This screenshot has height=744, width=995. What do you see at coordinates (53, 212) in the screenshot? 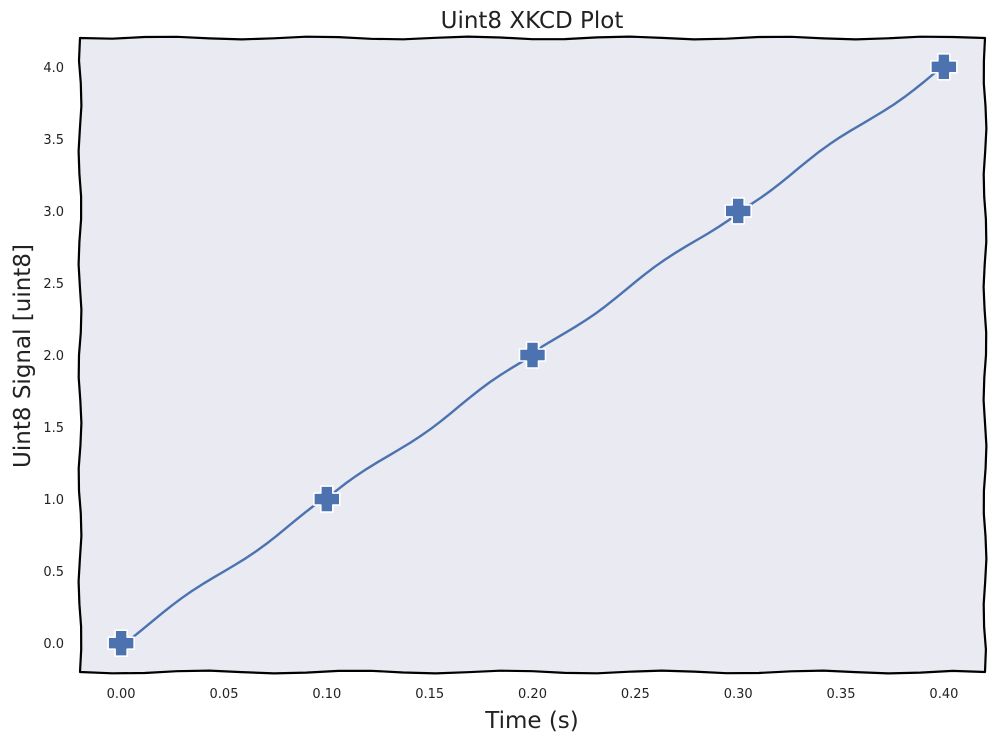
I see `y-tick-label: 3.0` at bounding box center [53, 212].